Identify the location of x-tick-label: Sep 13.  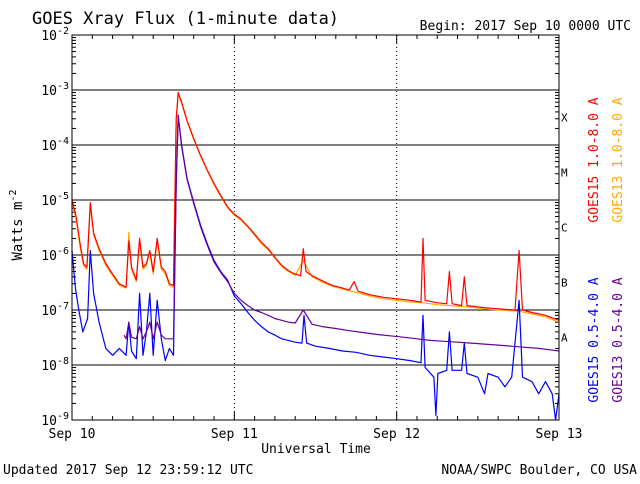
(559, 434).